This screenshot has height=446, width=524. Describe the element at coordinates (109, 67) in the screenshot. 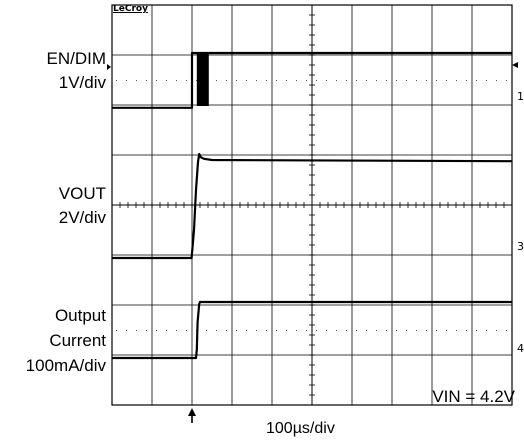

I see `en-dim-pointer` at that location.